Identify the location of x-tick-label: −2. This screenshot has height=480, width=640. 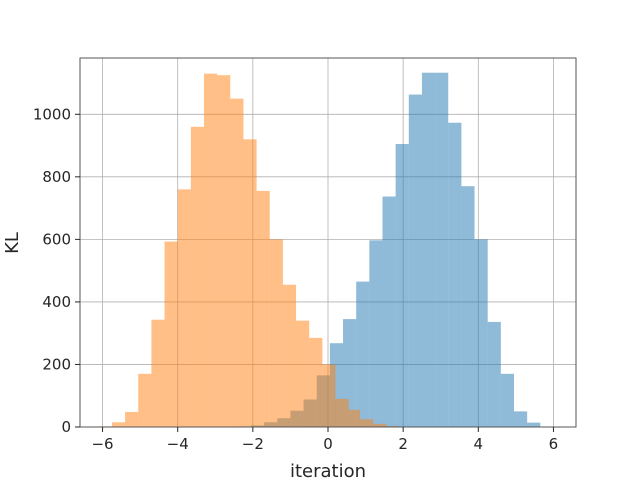
(253, 444).